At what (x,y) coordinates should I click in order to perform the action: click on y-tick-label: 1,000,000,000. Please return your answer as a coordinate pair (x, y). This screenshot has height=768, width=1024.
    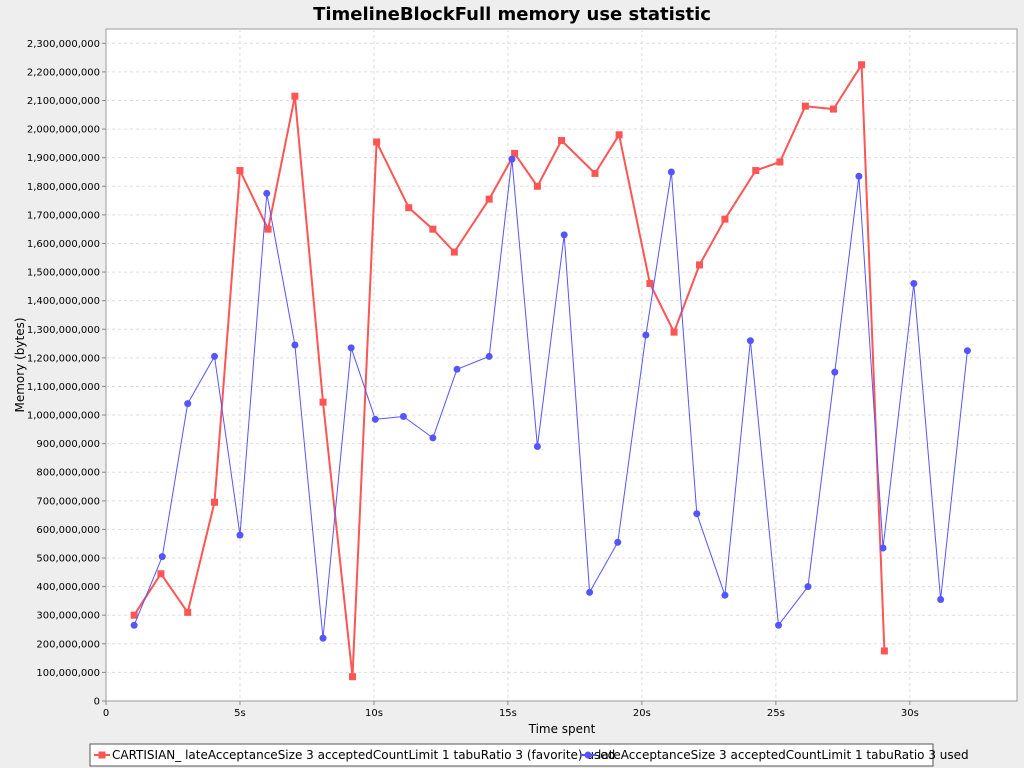
    Looking at the image, I should click on (63, 416).